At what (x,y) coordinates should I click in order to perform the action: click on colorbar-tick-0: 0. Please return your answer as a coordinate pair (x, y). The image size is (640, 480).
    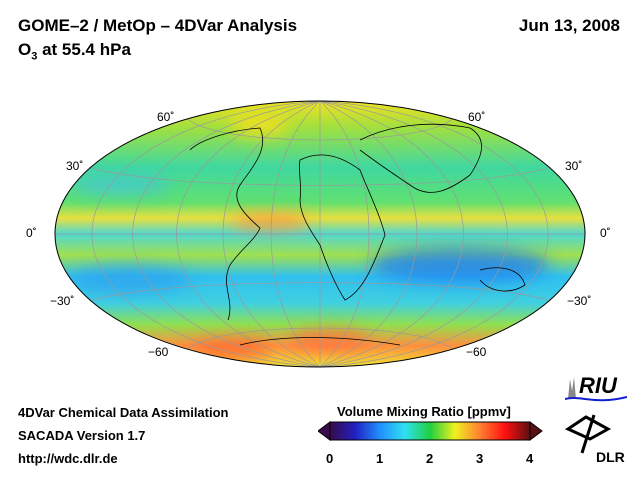
    Looking at the image, I should click on (330, 458).